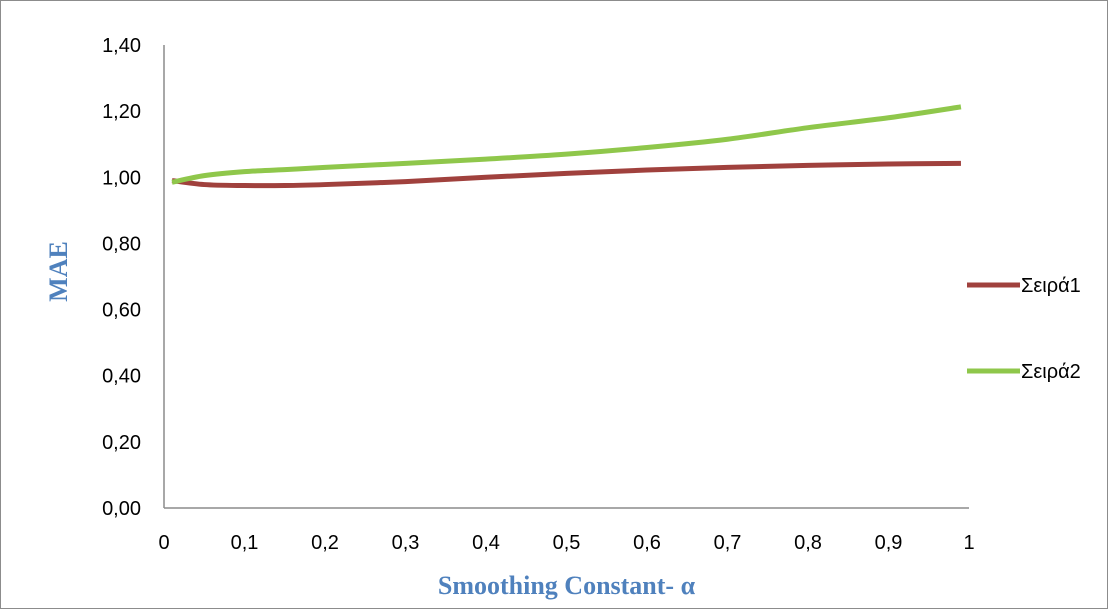  What do you see at coordinates (121, 277) in the screenshot?
I see `y-tick-labels: 0,00 0,20 0,40 0,60 0,80 1,00 1,20 1,40` at bounding box center [121, 277].